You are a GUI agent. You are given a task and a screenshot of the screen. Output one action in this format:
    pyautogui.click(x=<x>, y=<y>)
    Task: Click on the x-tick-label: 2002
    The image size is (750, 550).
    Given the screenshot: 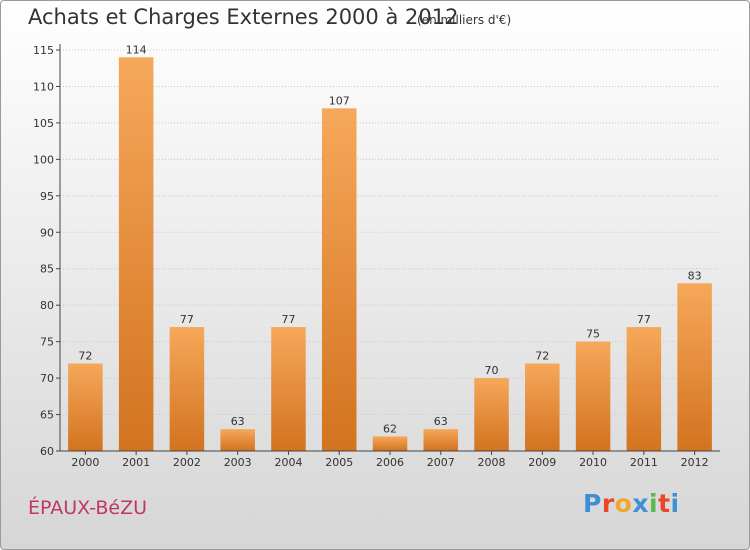 What is the action you would take?
    pyautogui.click(x=187, y=462)
    